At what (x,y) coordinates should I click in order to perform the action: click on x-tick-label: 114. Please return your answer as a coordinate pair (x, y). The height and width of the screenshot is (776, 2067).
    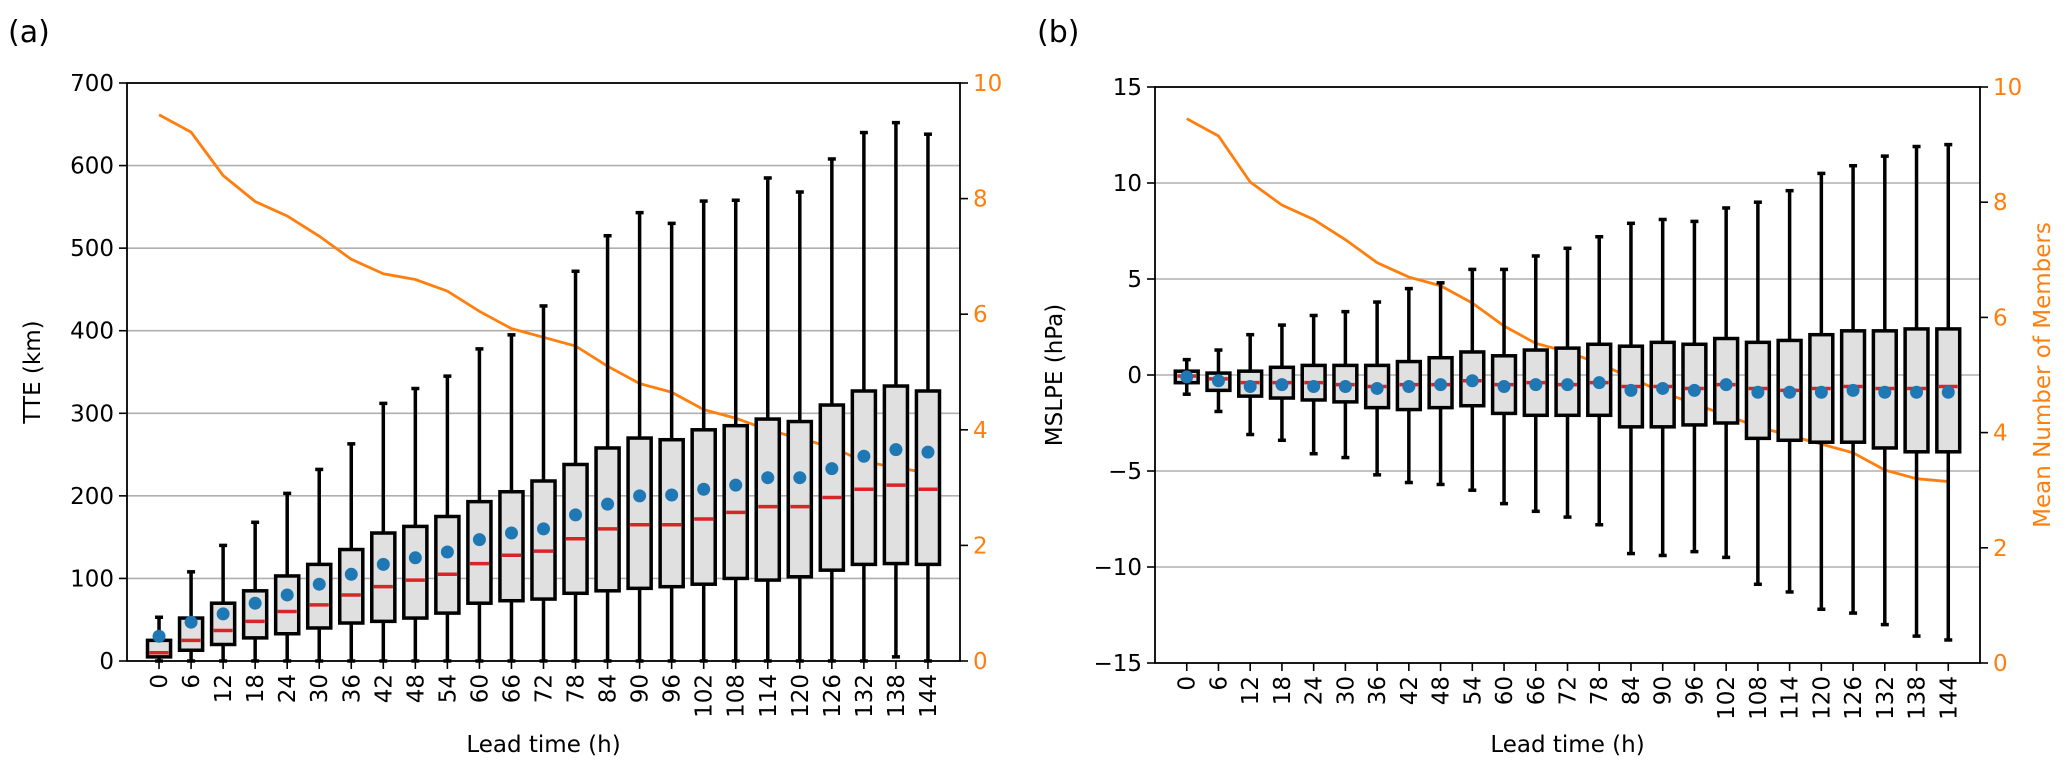
    Looking at the image, I should click on (1791, 698).